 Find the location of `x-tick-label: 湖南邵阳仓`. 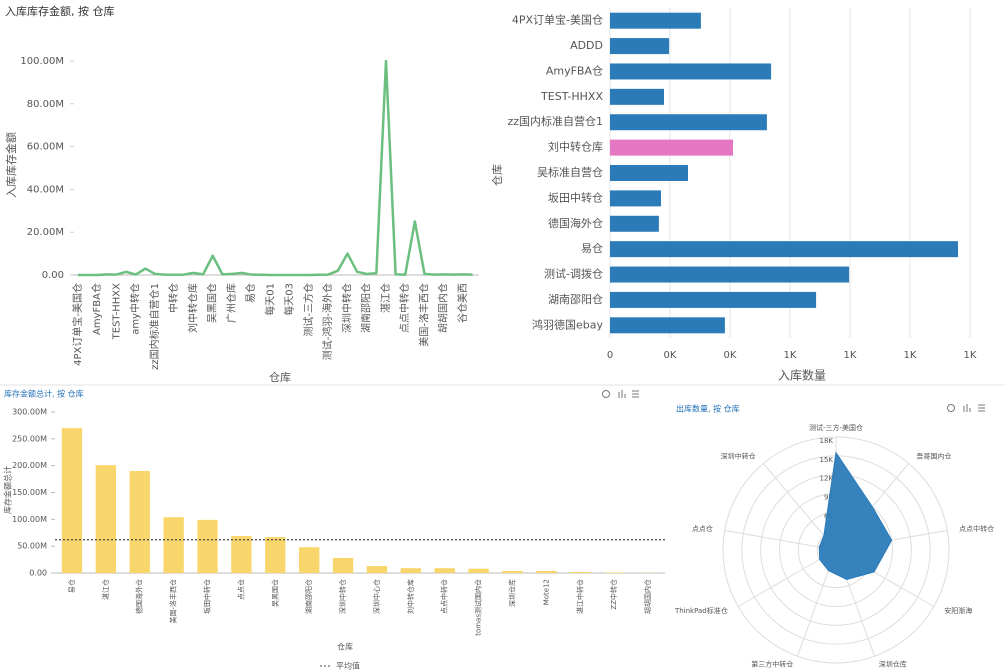

x-tick-label: 湖南邵阳仓 is located at coordinates (366, 308).